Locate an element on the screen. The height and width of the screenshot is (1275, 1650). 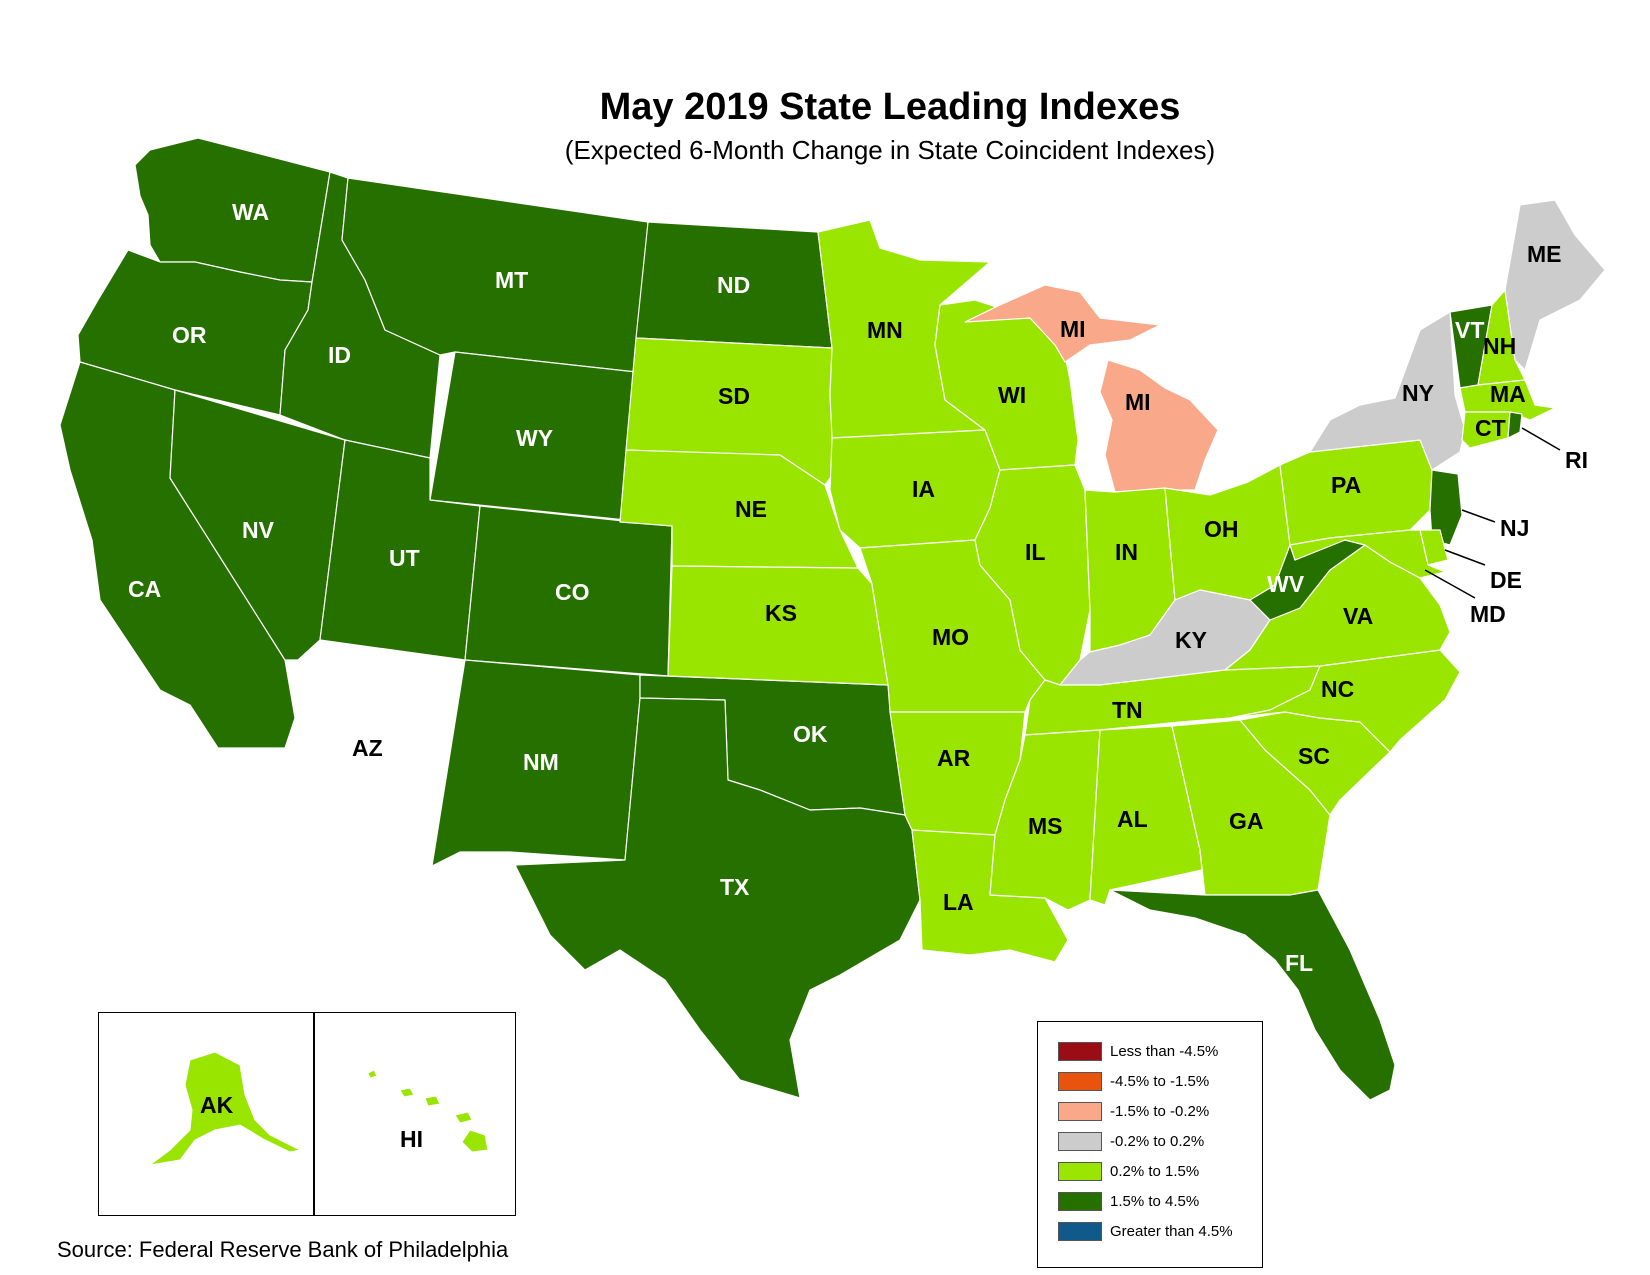
label-WA: WA is located at coordinates (250, 212).